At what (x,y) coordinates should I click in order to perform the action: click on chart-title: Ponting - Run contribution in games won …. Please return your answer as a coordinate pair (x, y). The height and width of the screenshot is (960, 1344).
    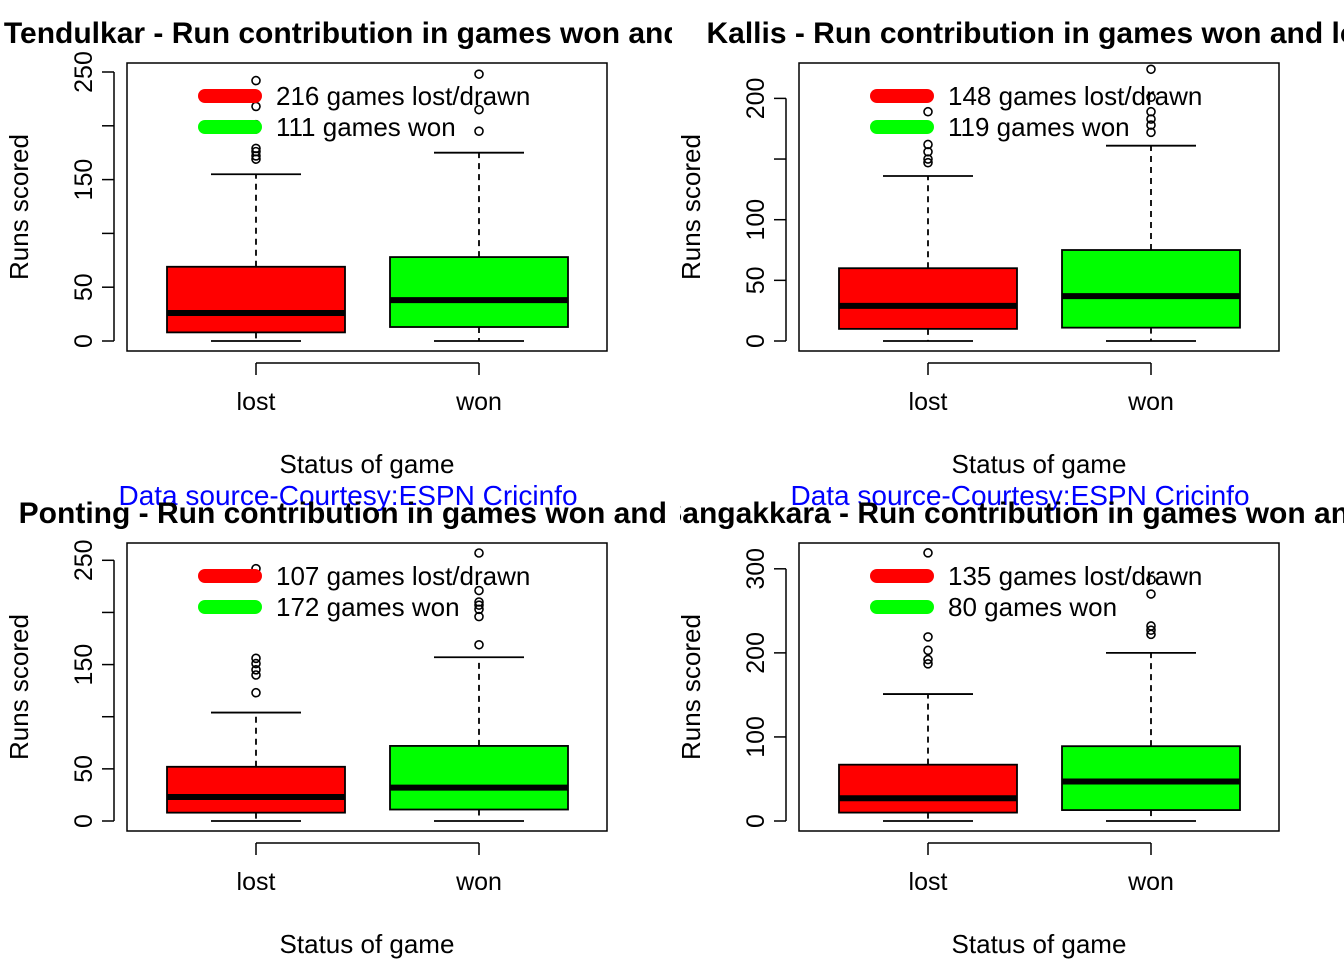
    Looking at the image, I should click on (422, 513).